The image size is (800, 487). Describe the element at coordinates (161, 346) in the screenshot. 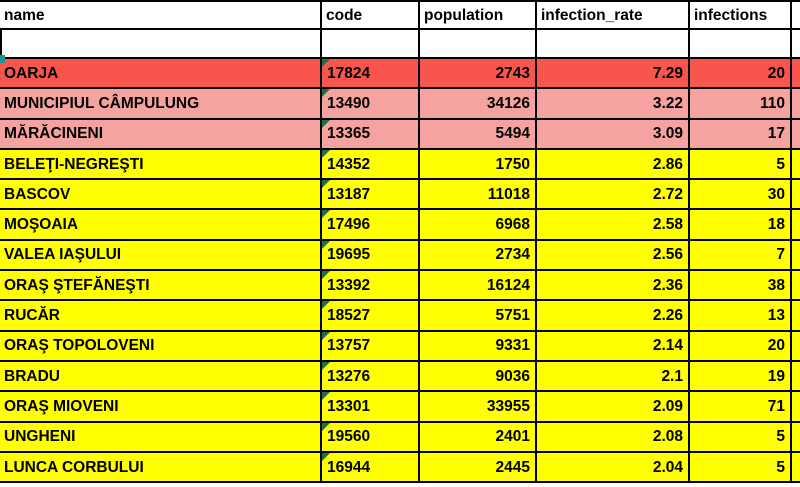

I see `cell-name: ORAŞ TOPOLOVENI` at that location.